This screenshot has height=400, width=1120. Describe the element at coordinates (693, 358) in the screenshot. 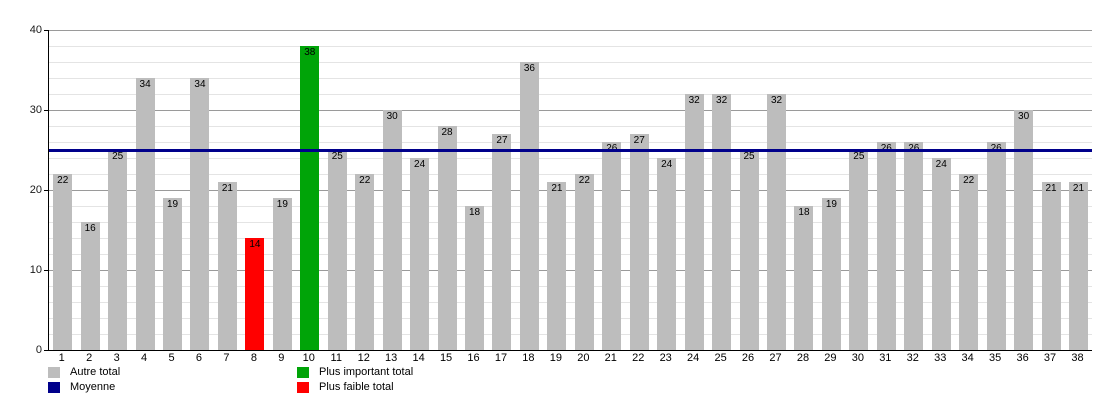

I see `x-tick-label: 24` at that location.